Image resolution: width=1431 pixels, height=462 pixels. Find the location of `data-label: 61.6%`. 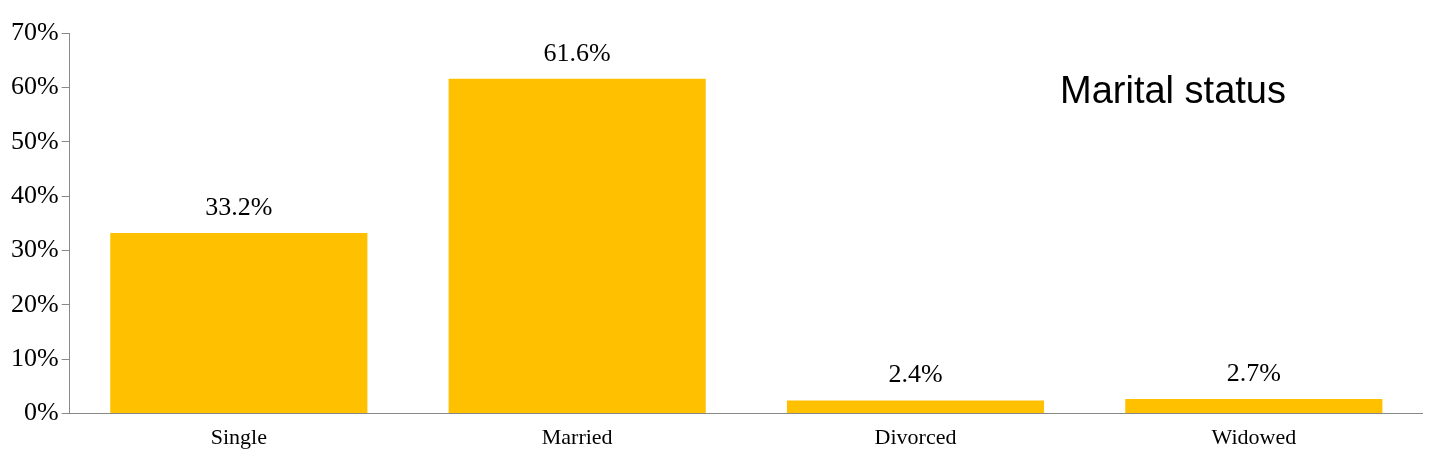

data-label: 61.6% is located at coordinates (577, 52).